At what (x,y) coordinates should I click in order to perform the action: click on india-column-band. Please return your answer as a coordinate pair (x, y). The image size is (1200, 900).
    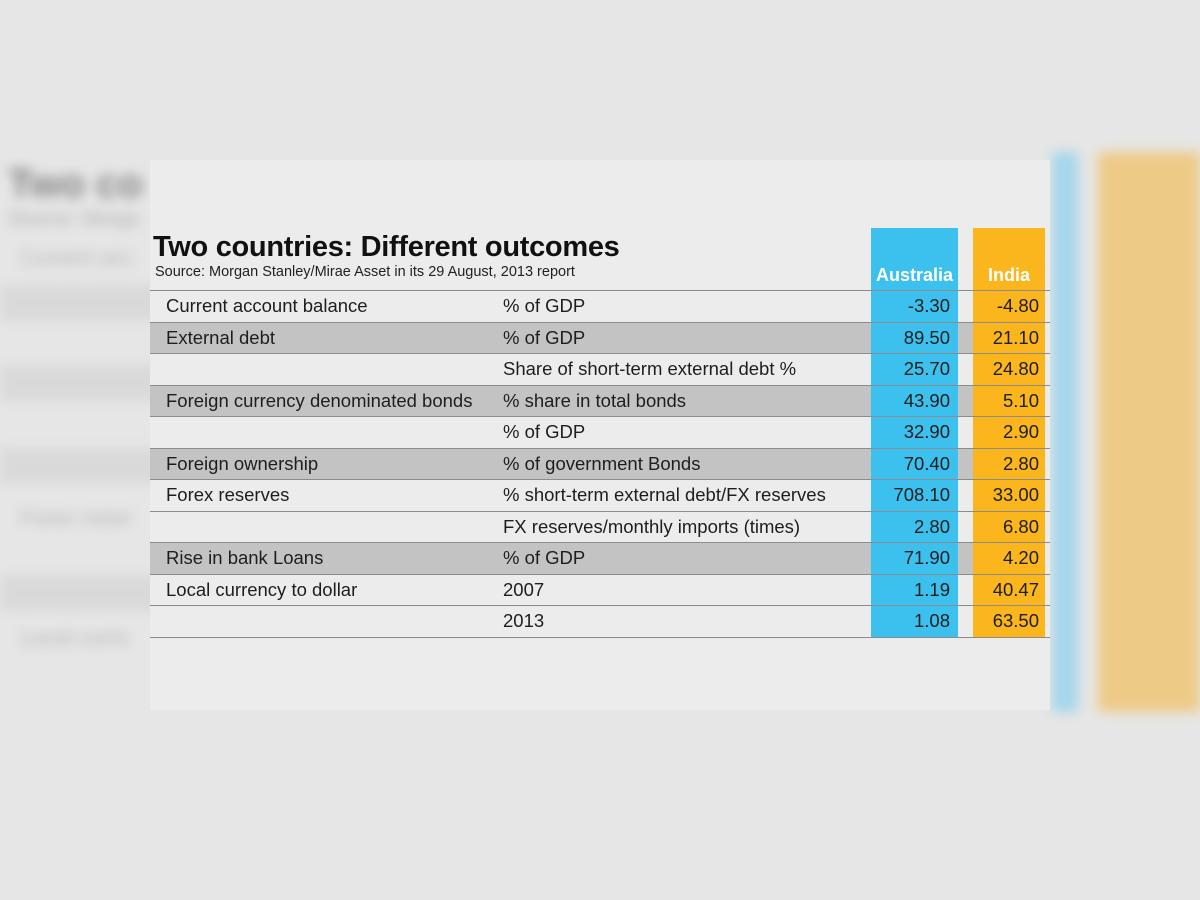
    Looking at the image, I should click on (1009, 433).